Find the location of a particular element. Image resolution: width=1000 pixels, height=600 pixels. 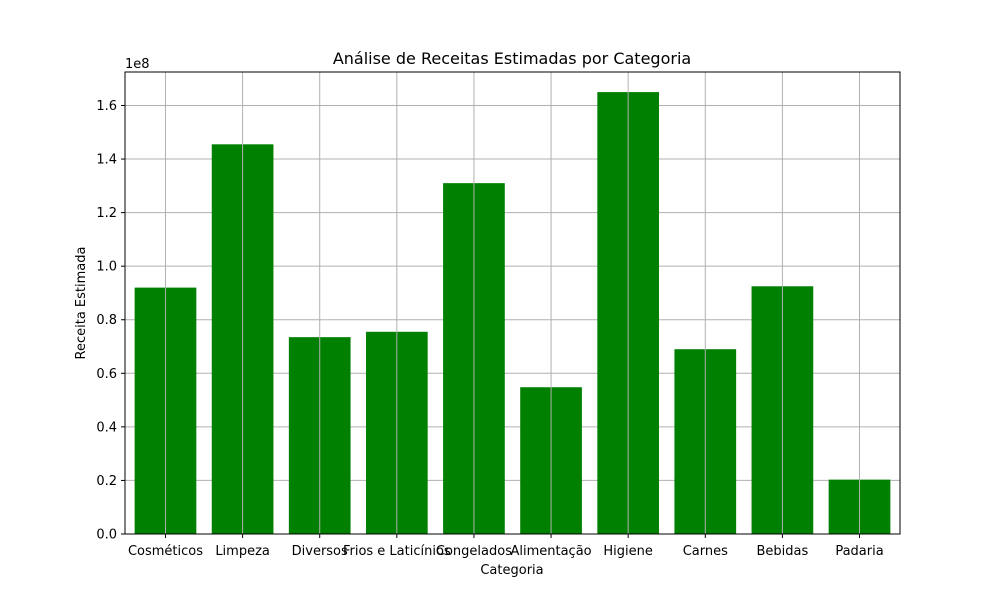

x-tick-label: Frios e Laticínios is located at coordinates (397, 551).